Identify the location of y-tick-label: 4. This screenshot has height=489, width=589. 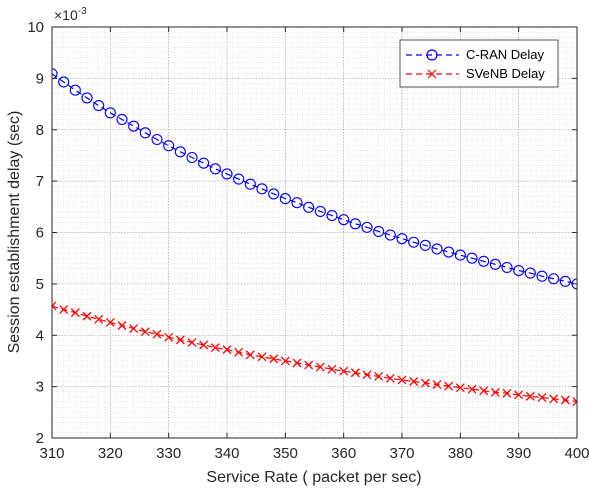
(40, 335).